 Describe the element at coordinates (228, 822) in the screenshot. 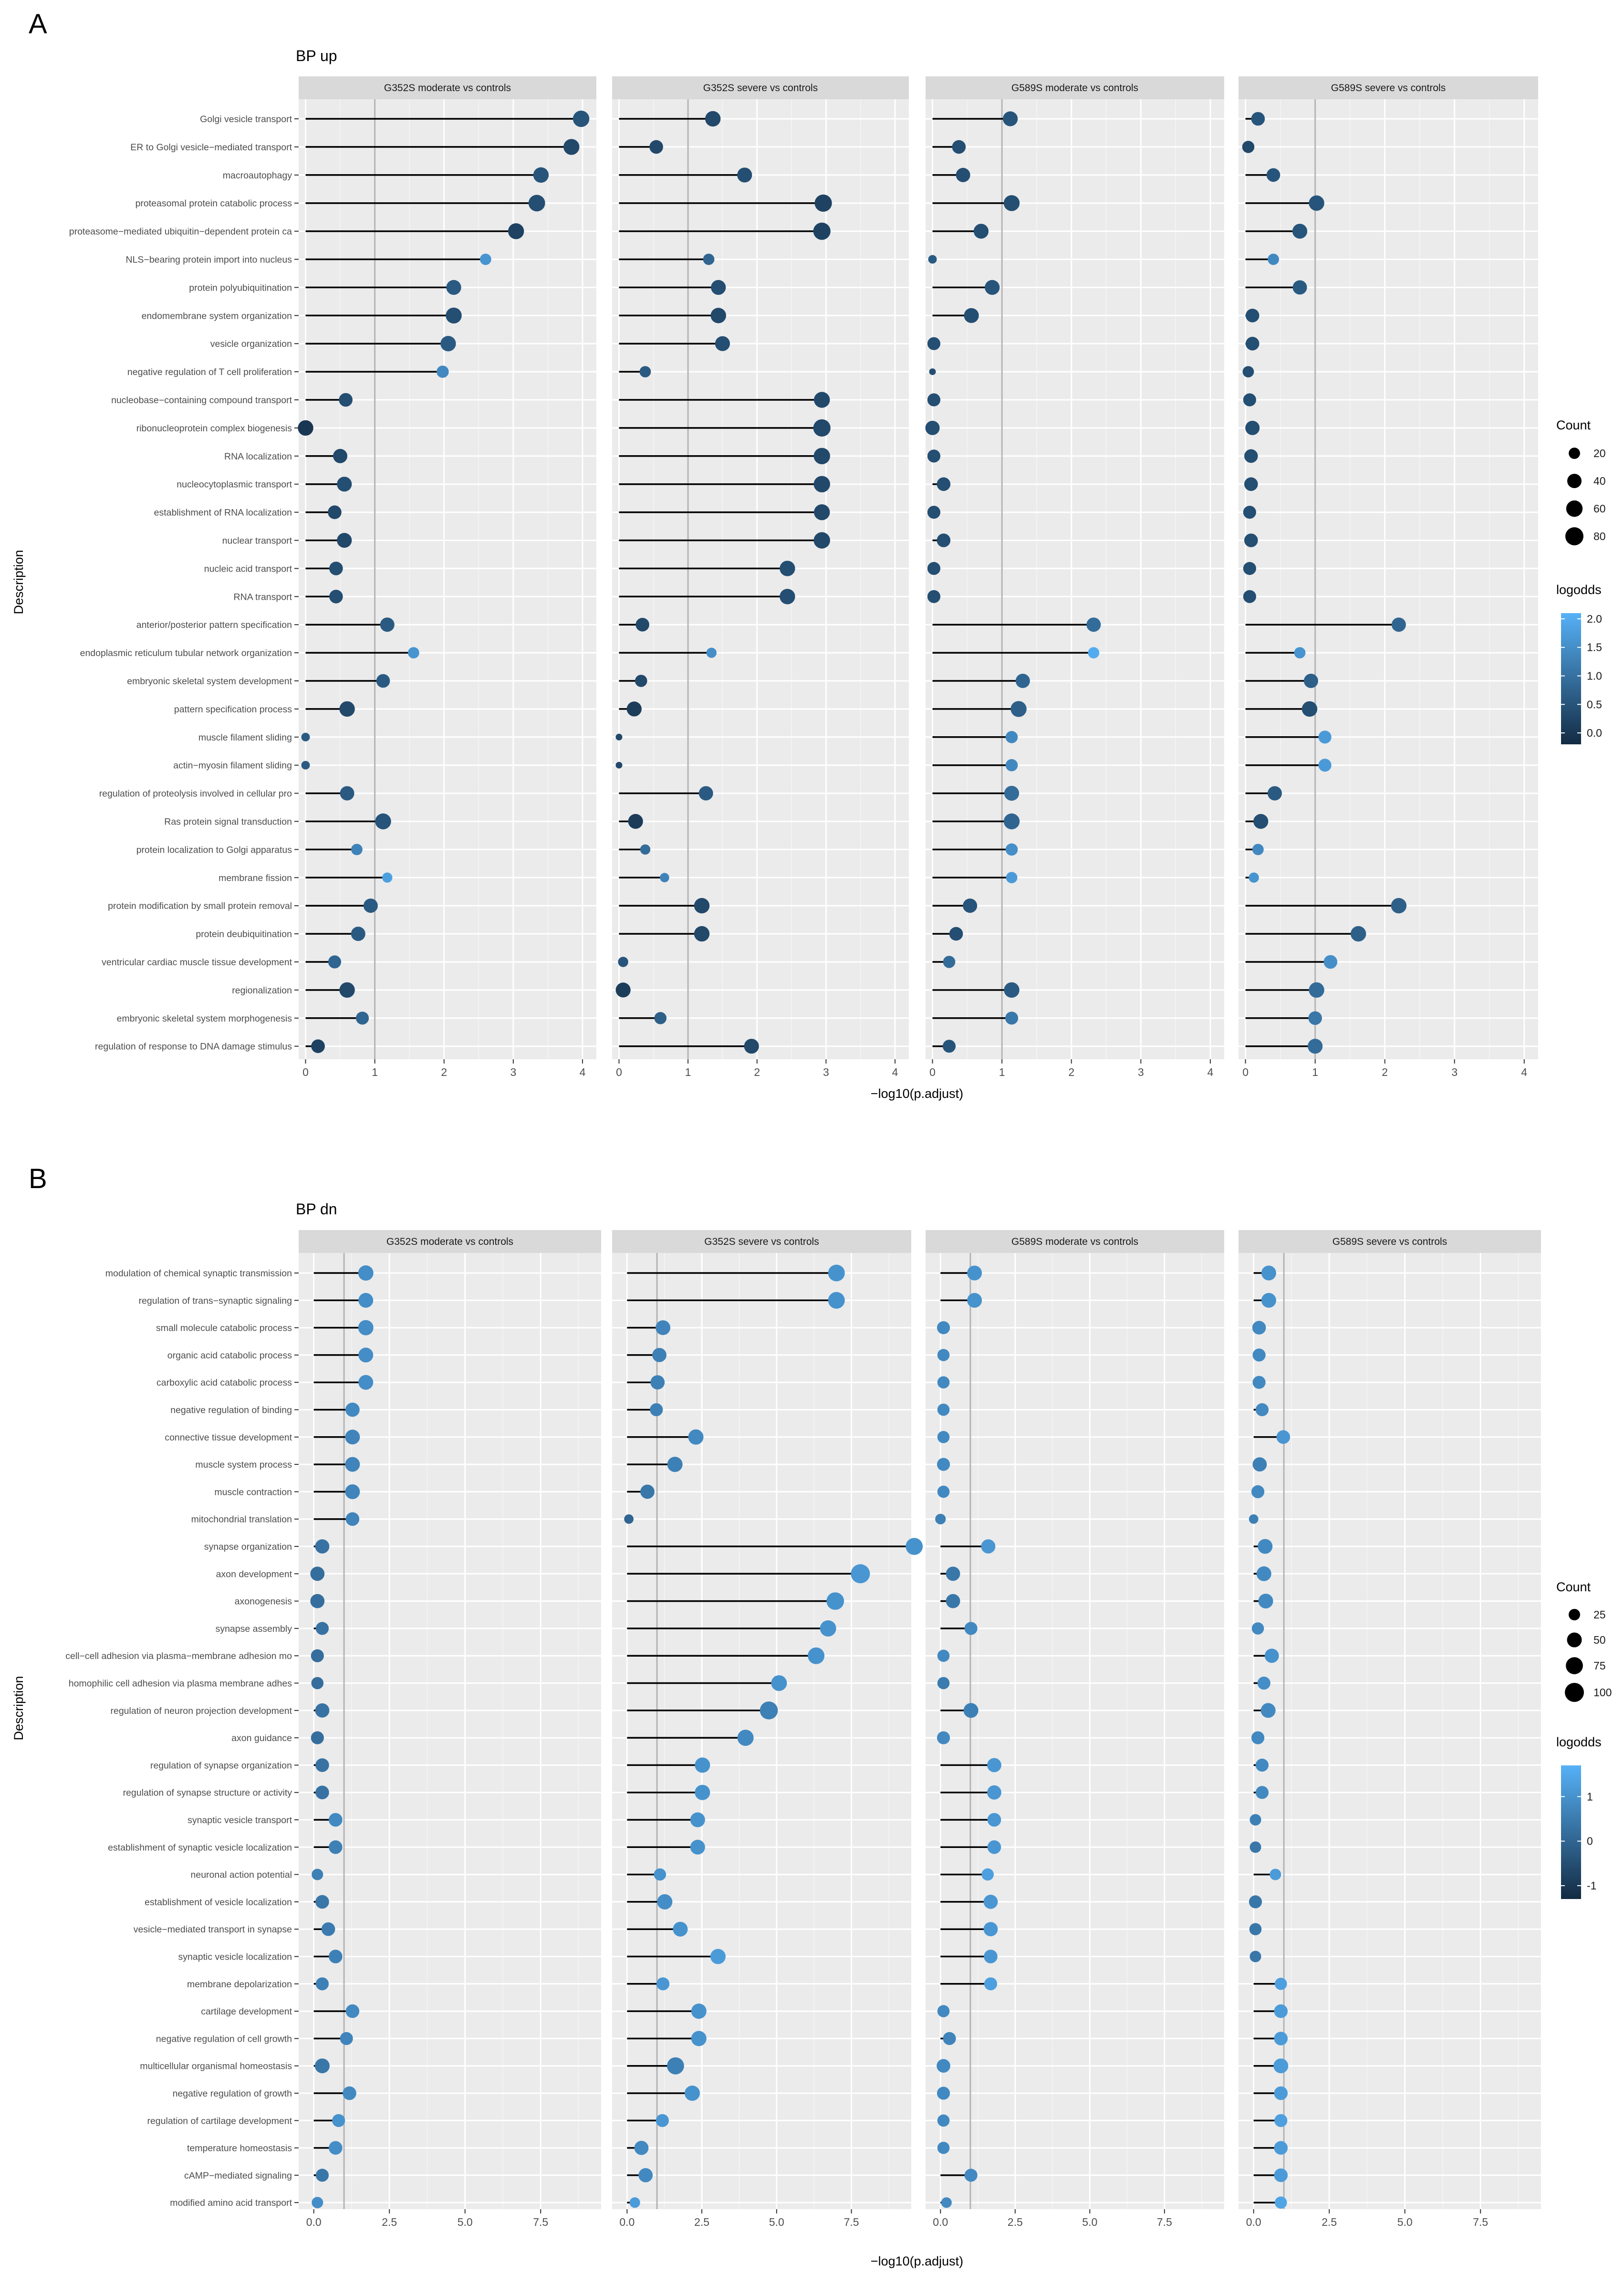

I see `y-tick-label: Ras protein signal transduction` at that location.